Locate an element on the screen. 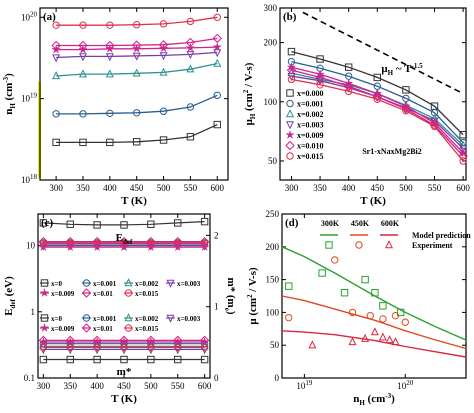  mstar-legend-label: x=0.001 is located at coordinates (105, 319).